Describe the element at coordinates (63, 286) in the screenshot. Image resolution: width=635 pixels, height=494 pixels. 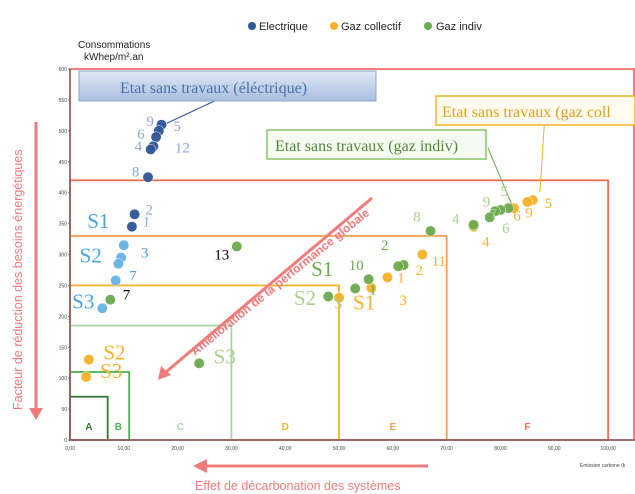
I see `y-tick-label: 250` at that location.